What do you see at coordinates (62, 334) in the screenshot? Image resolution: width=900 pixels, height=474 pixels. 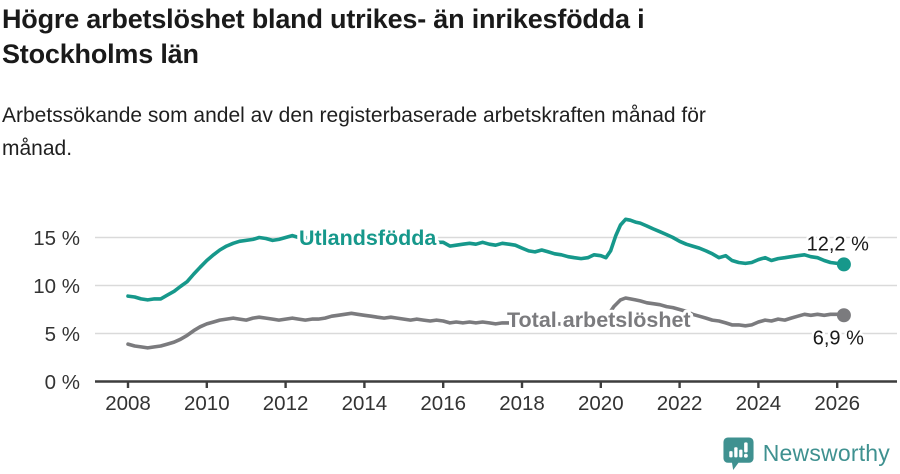 I see `y-tick-label-5: 5 %` at bounding box center [62, 334].